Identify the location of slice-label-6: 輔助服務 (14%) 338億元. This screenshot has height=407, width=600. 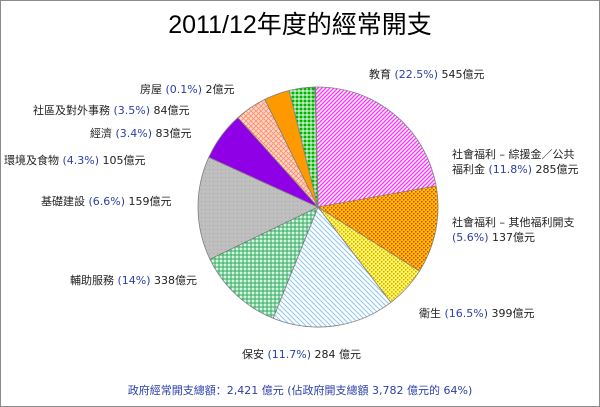
(133, 280).